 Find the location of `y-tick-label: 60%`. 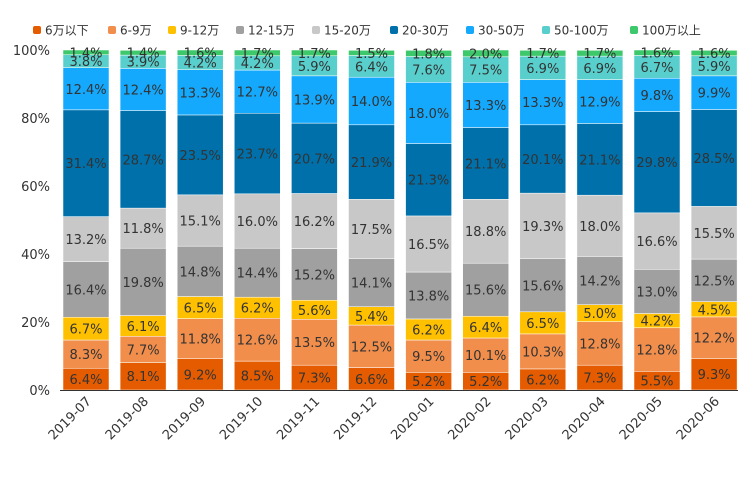

y-tick-label: 60% is located at coordinates (35, 187).